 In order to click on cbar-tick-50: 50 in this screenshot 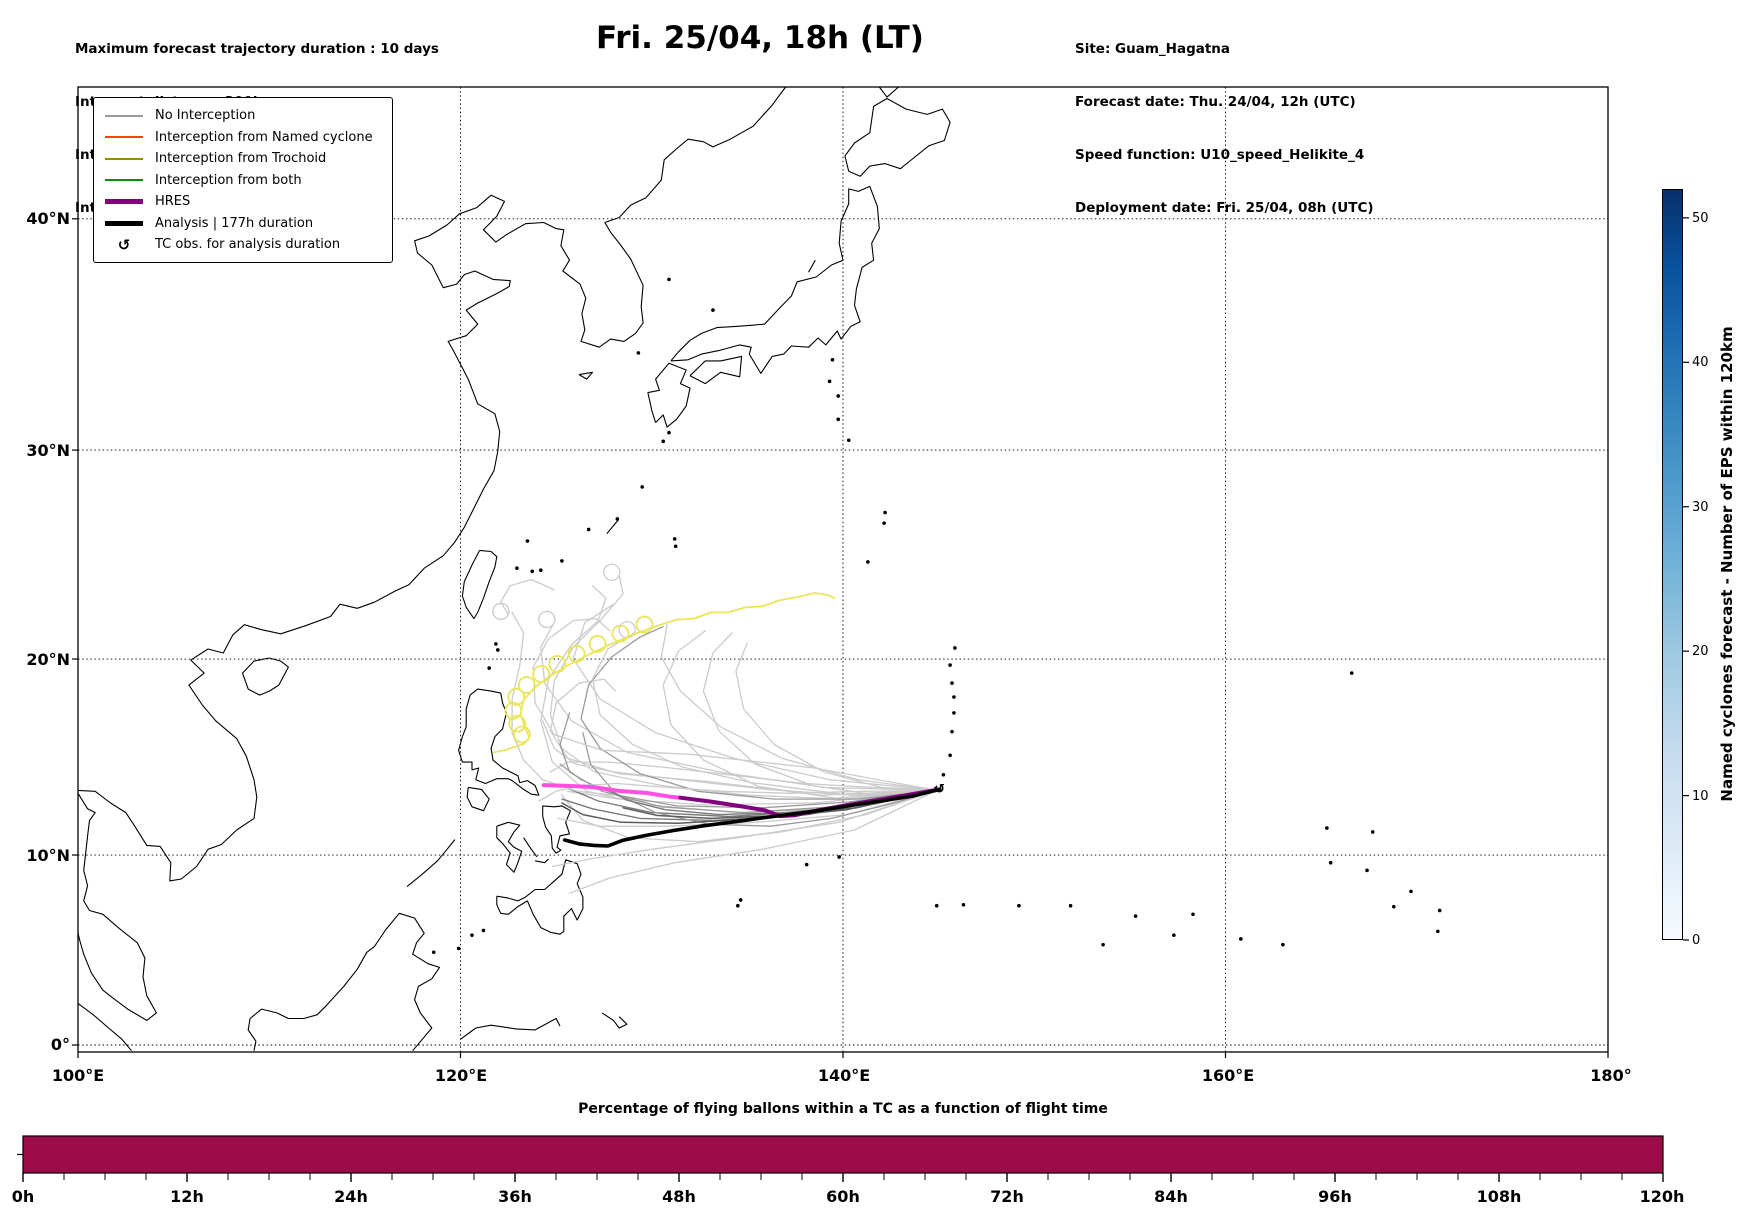, I will do `click(1700, 218)`.